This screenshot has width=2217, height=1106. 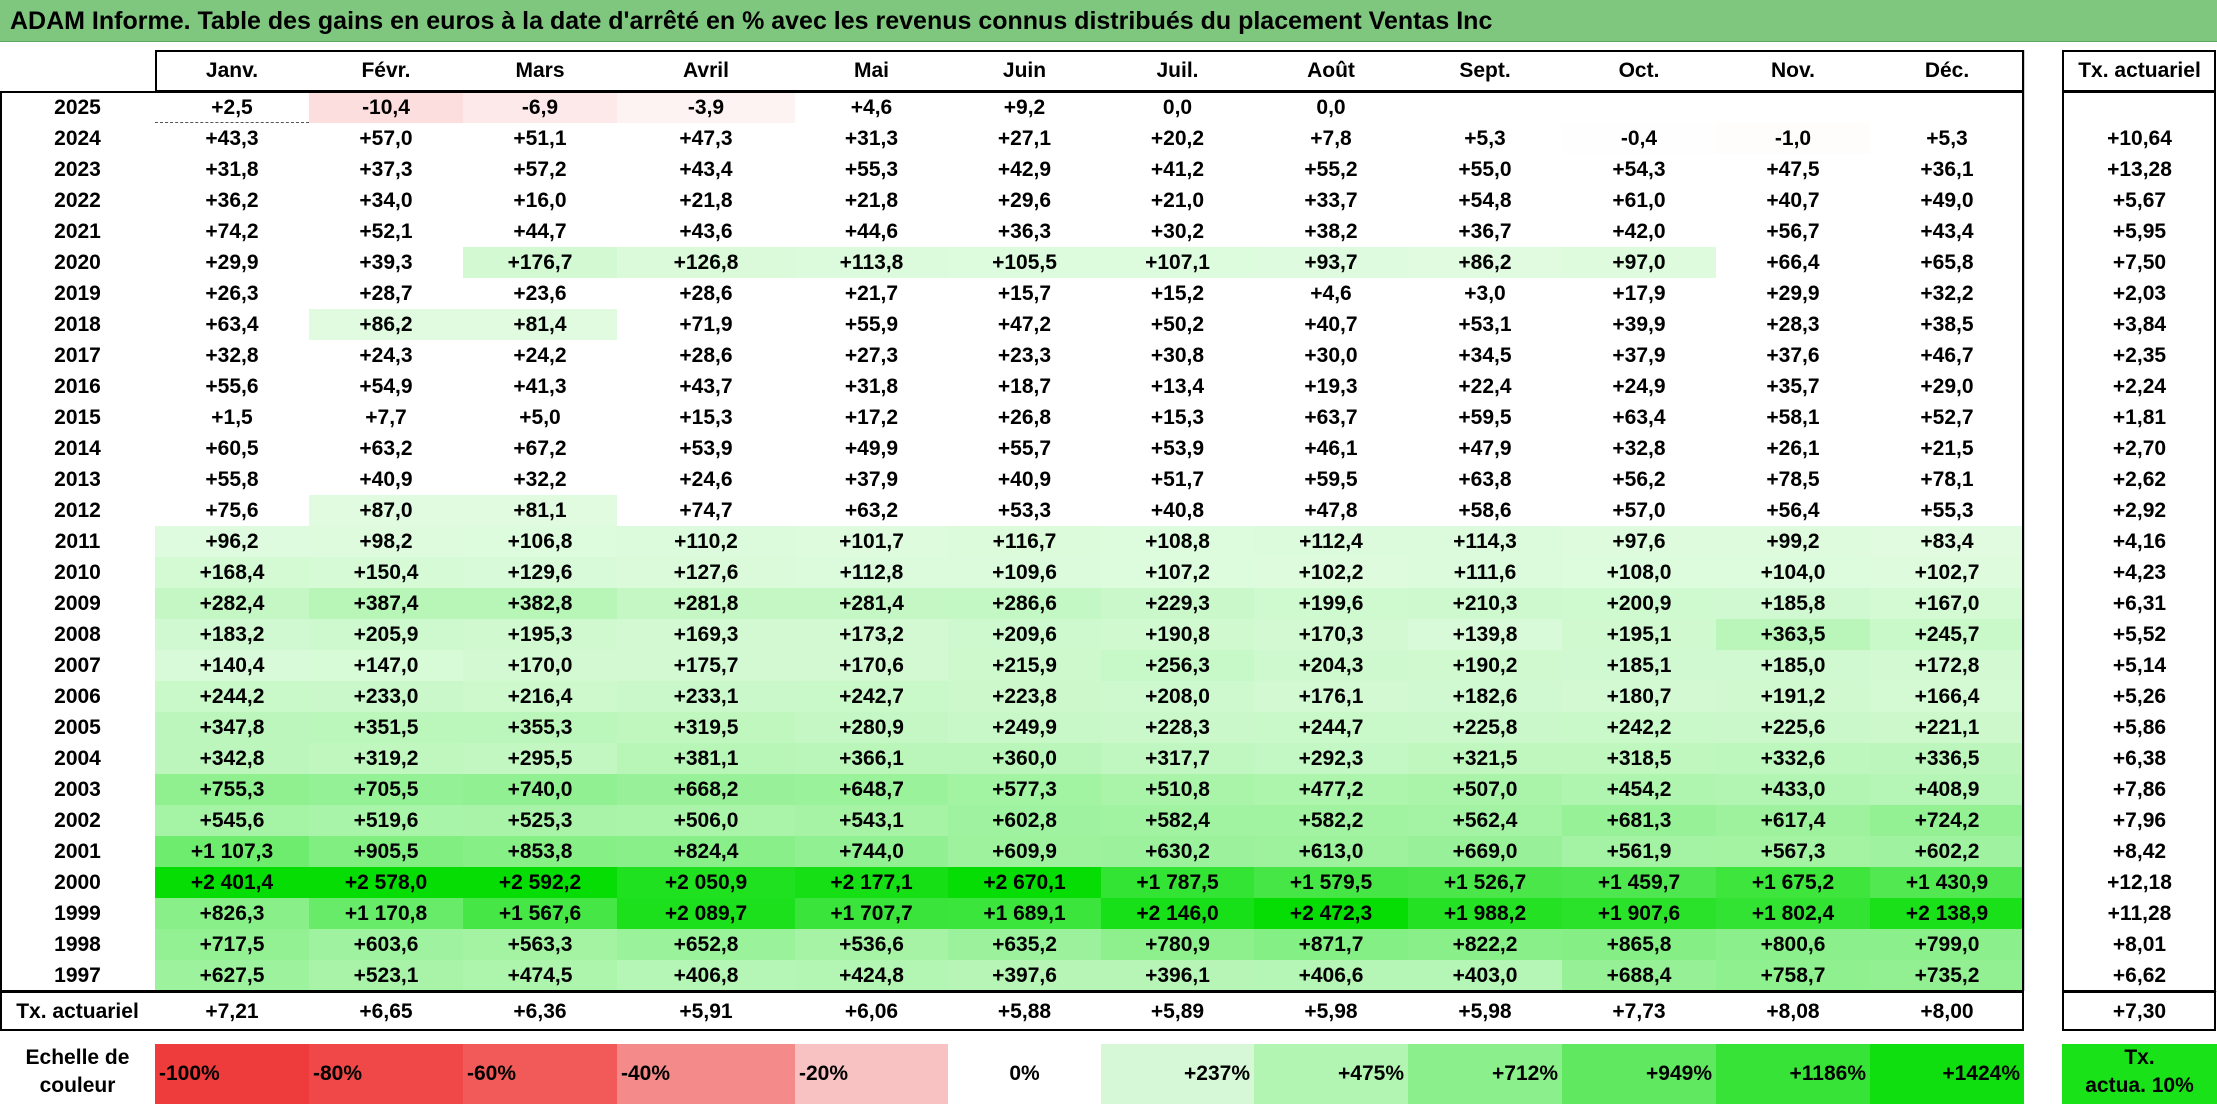 I want to click on table-cell: +229,3, so click(x=1177, y=603).